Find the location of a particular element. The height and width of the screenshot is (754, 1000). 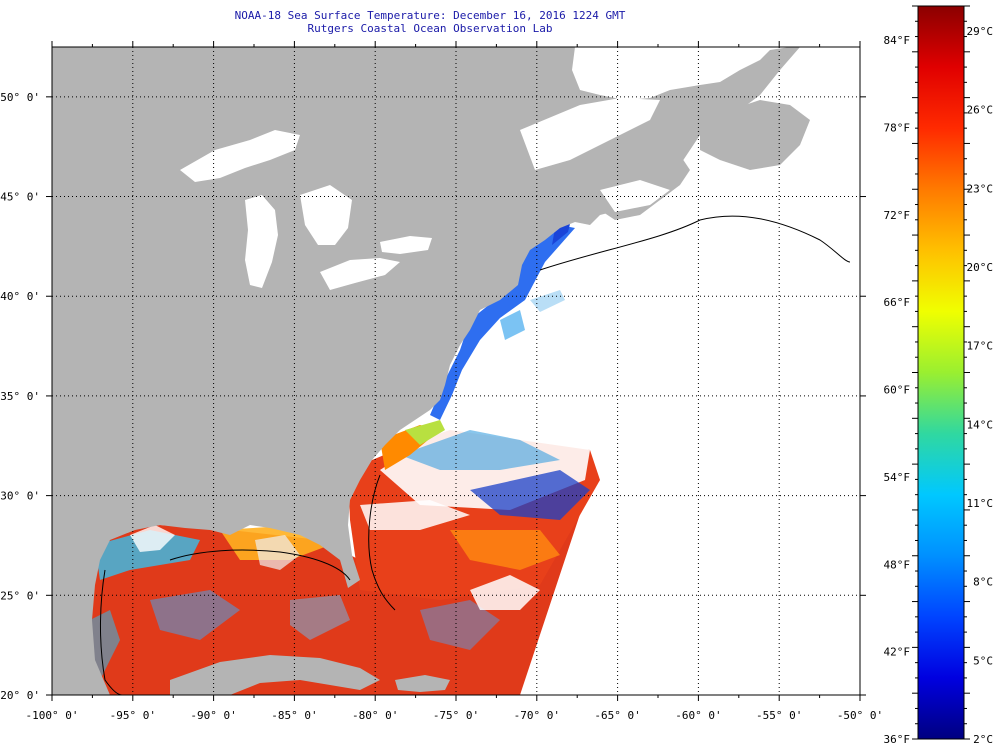

colorbar-c-label: 14°C is located at coordinates (980, 424).